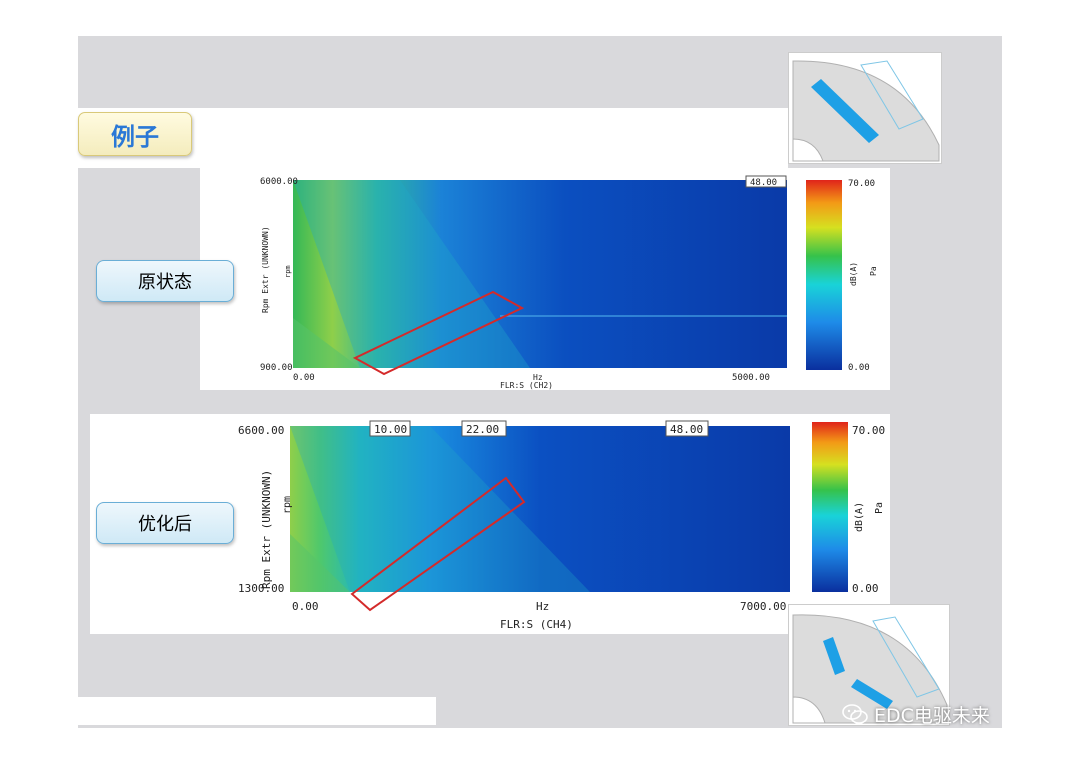 The height and width of the screenshot is (764, 1080). Describe the element at coordinates (834, 656) in the screenshot. I see `magnet-slot-a` at that location.